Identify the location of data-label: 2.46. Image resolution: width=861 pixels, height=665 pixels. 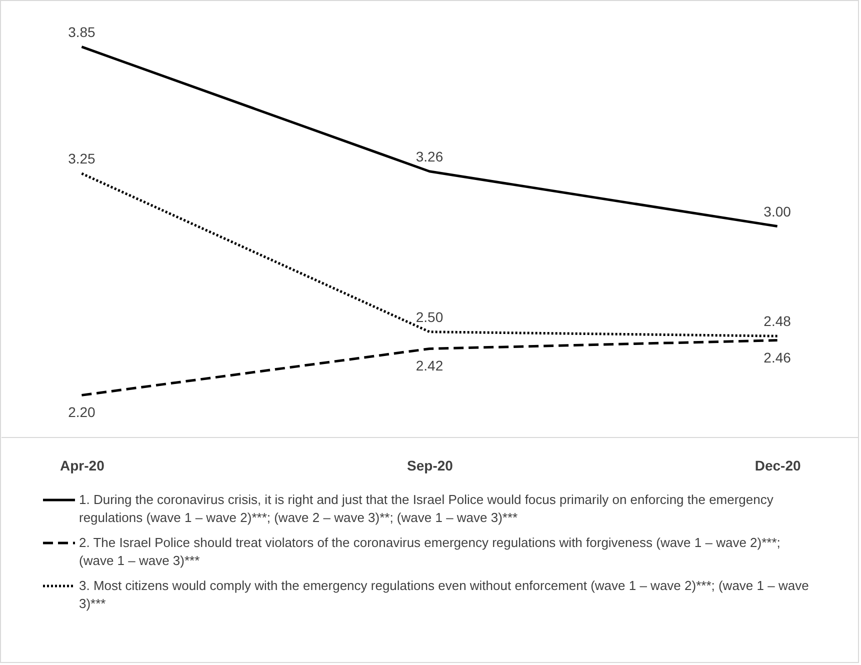
(778, 357).